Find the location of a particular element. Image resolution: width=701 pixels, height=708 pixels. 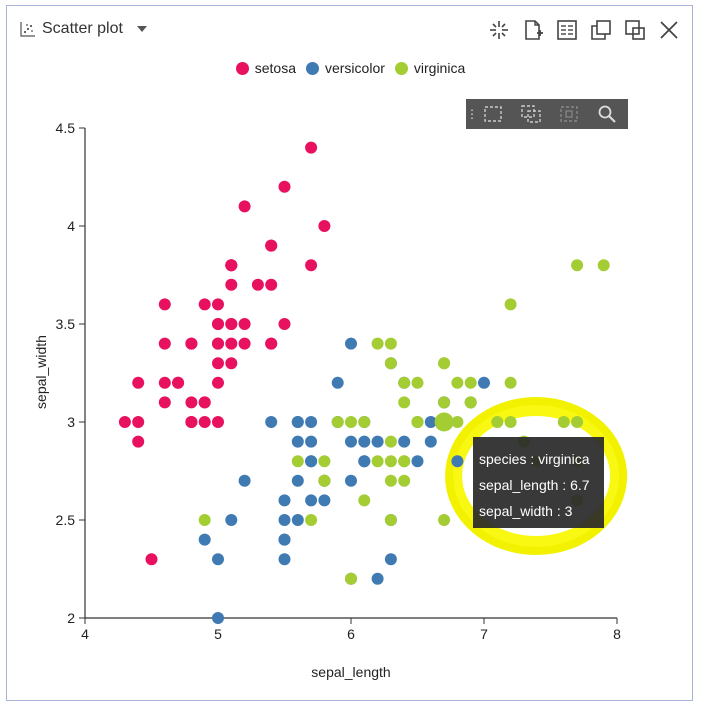

add-file-button is located at coordinates (533, 30).